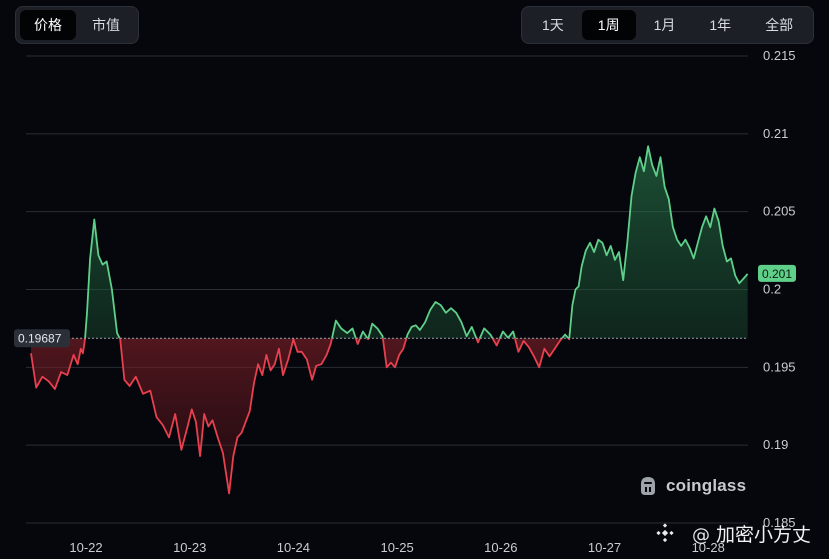 The height and width of the screenshot is (559, 829). I want to click on range-toggle: 1天 1周 1月 1年 全部, so click(668, 25).